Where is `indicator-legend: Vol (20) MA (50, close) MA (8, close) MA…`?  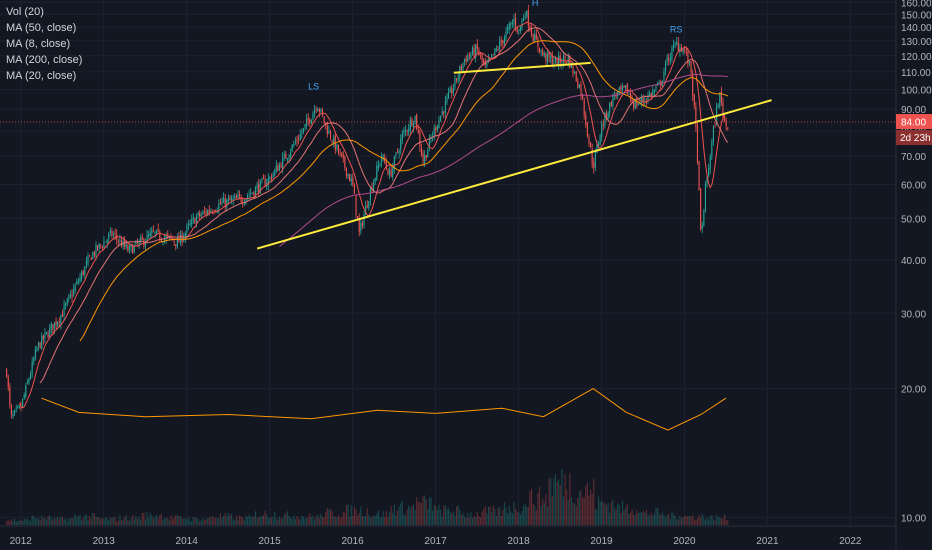
indicator-legend: Vol (20) MA (50, close) MA (8, close) MA… is located at coordinates (44, 44).